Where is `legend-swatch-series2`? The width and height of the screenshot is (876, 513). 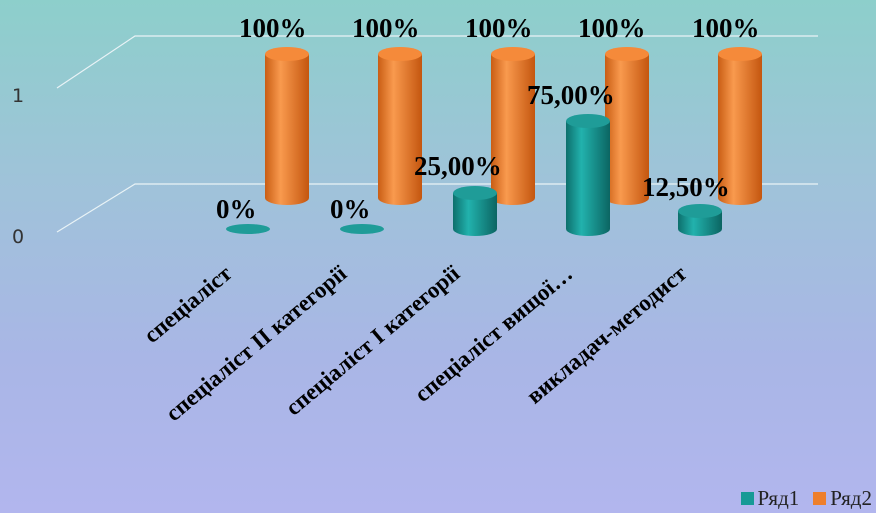
legend-swatch-series2 is located at coordinates (820, 498).